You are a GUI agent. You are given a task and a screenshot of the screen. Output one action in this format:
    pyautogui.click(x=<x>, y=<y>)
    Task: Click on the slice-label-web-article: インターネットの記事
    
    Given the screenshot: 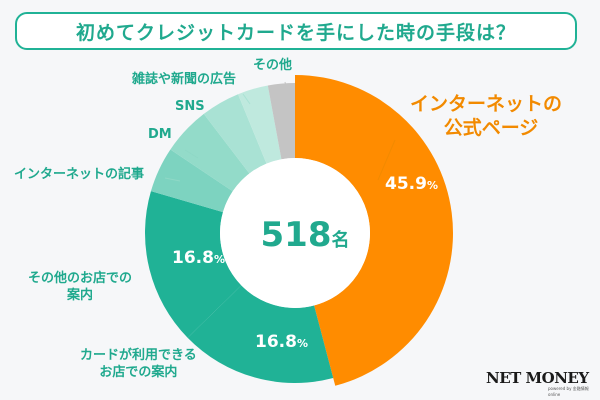 What is the action you would take?
    pyautogui.click(x=79, y=174)
    